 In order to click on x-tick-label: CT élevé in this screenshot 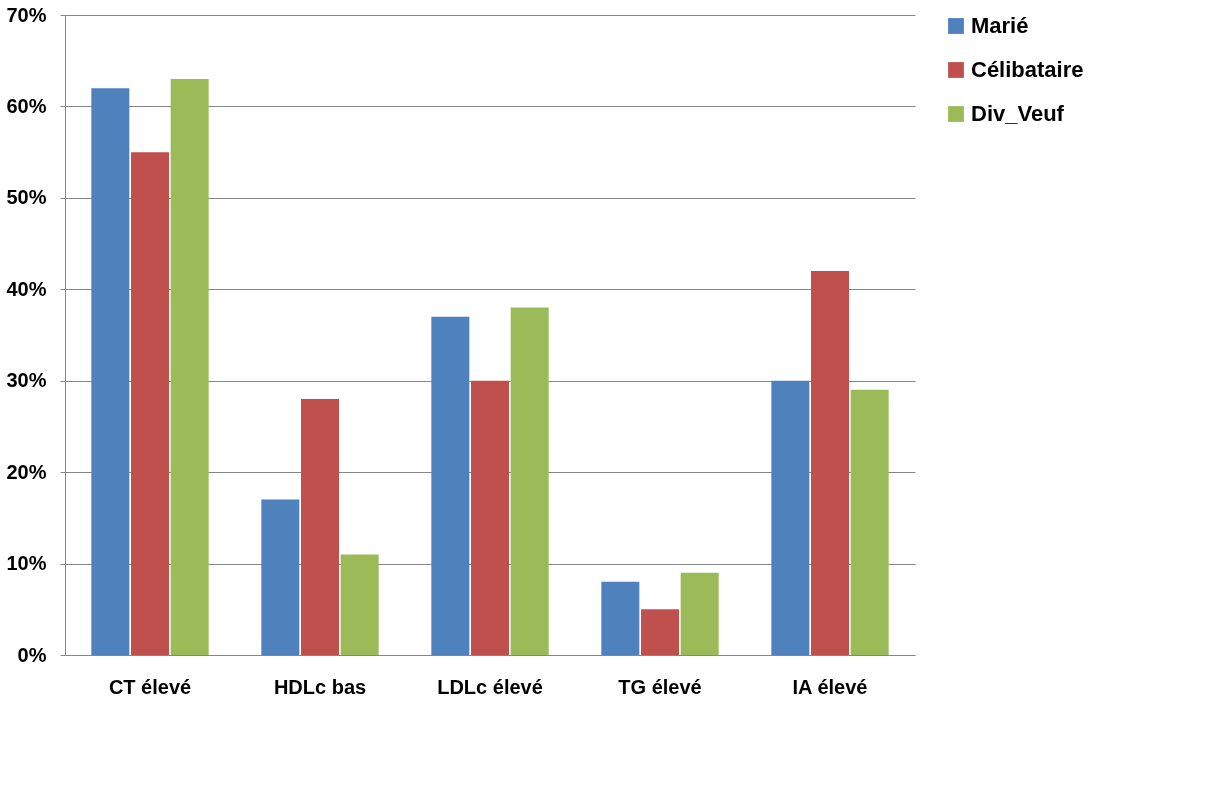, I will do `click(150, 686)`.